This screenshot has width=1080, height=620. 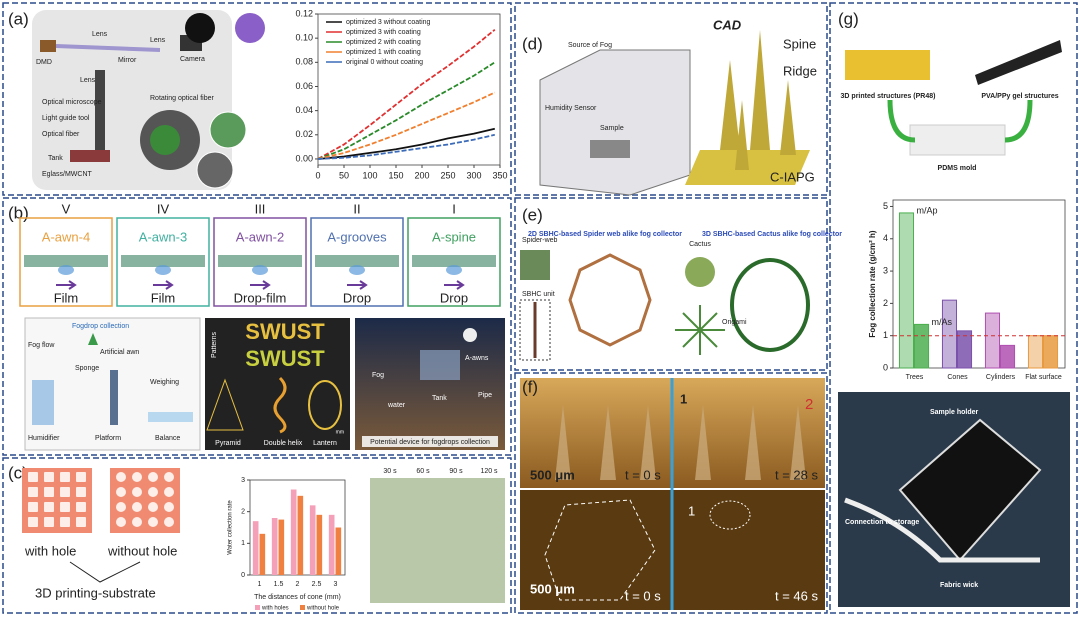 I want to click on cactus-photo, so click(x=700, y=272).